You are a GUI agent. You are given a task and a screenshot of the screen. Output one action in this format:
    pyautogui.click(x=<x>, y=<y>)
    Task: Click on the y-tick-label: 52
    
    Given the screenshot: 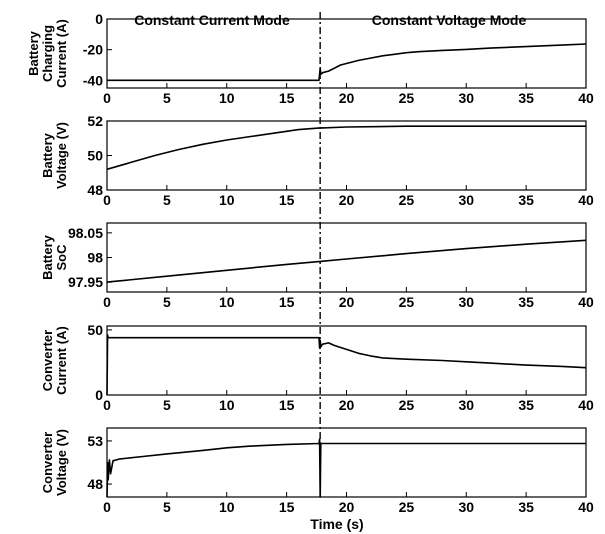 What is the action you would take?
    pyautogui.click(x=95, y=121)
    